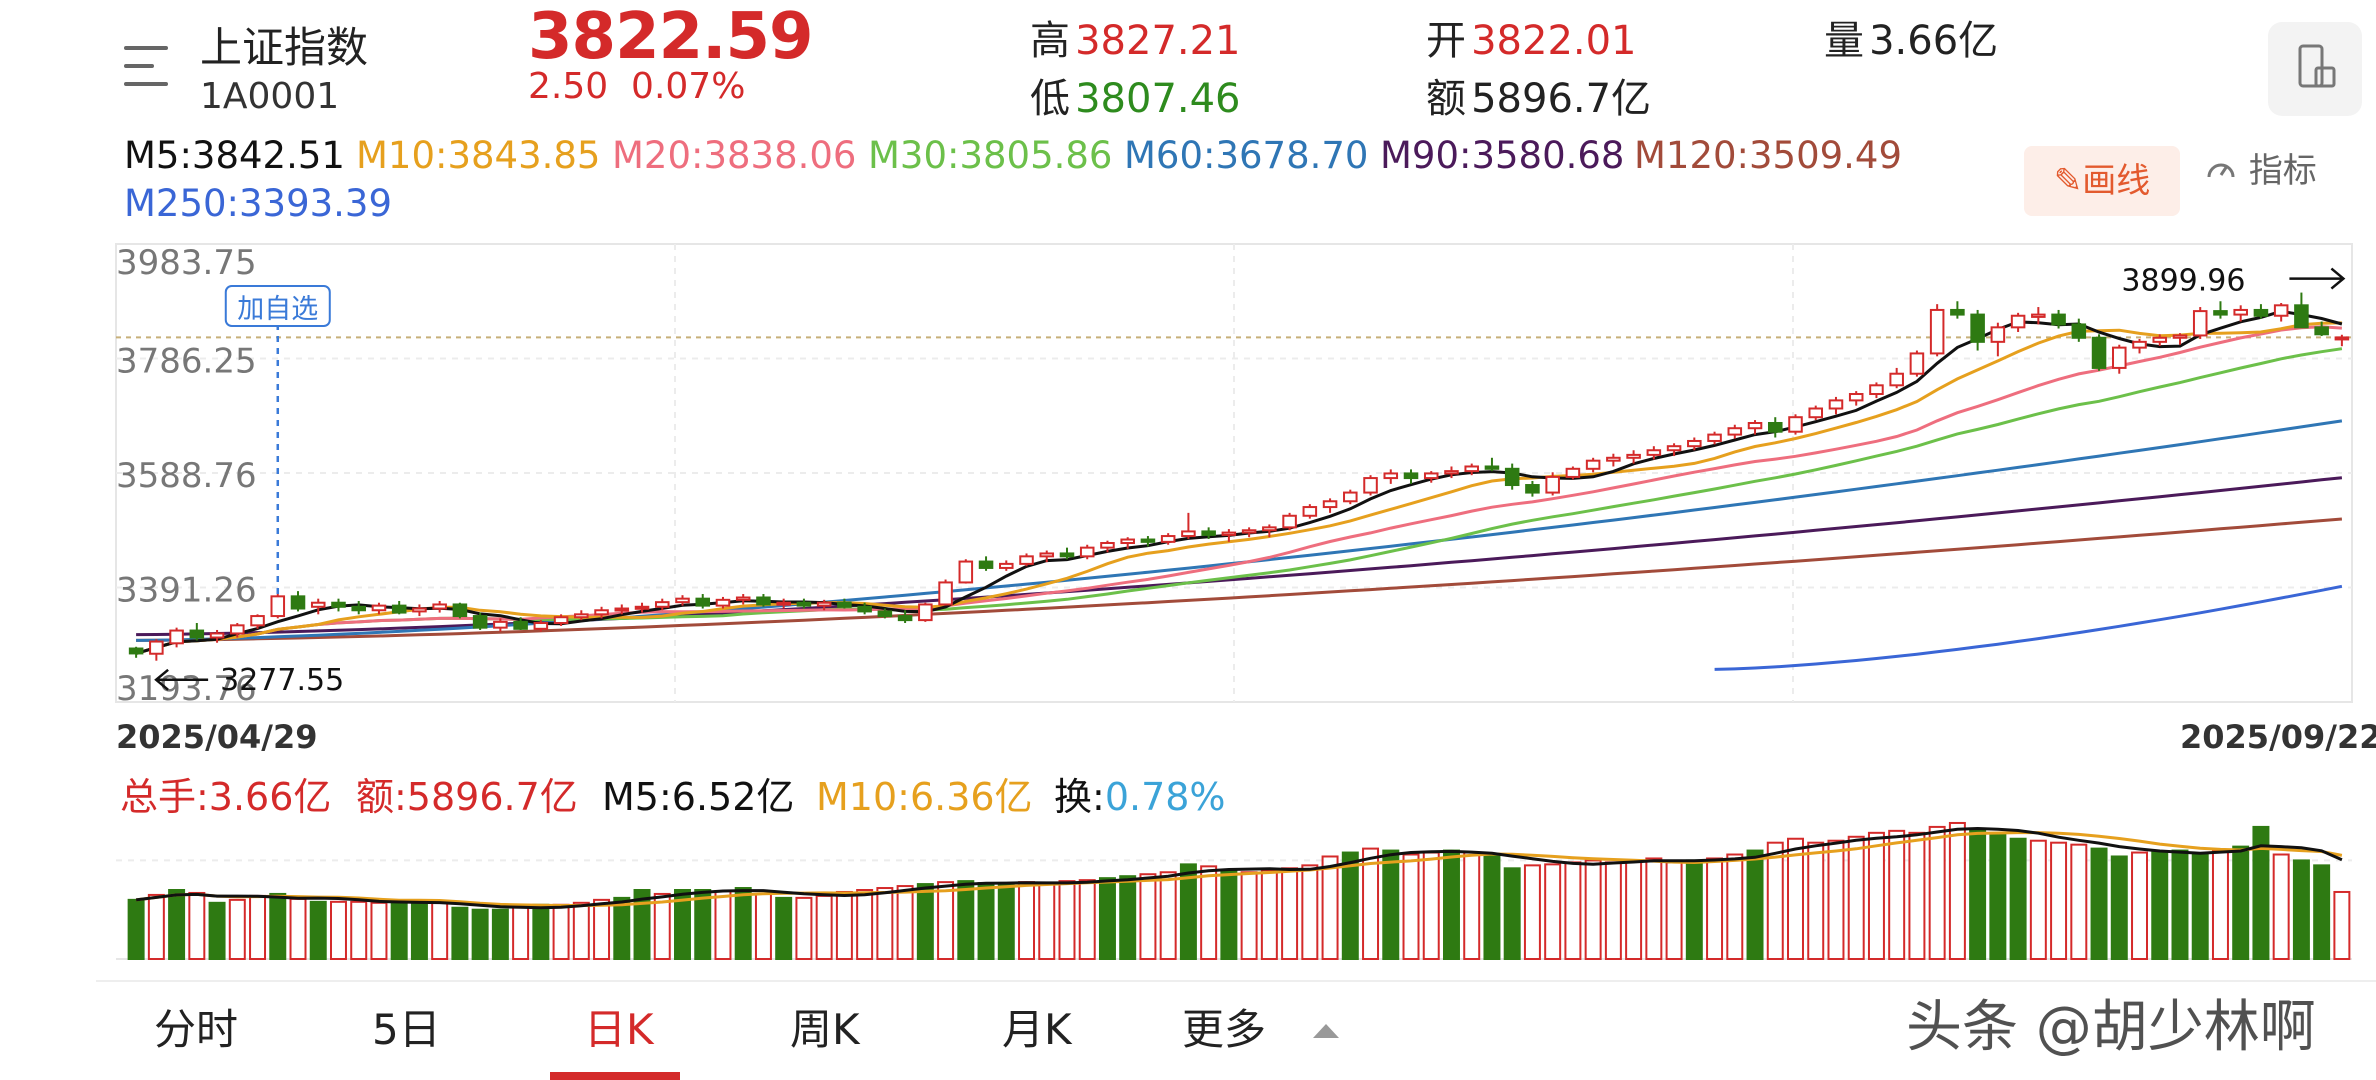 This screenshot has height=1080, width=2376. I want to click on y-tick-label: 3786.25, so click(186, 362).